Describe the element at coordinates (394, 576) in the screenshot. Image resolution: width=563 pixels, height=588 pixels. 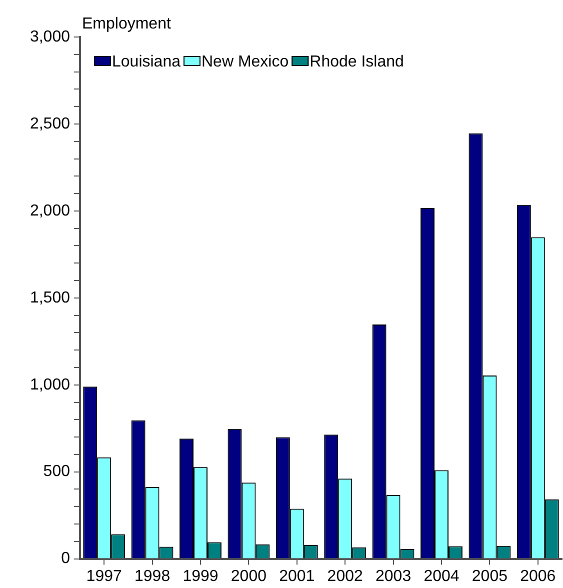
I see `x-tick-label: 2003` at that location.